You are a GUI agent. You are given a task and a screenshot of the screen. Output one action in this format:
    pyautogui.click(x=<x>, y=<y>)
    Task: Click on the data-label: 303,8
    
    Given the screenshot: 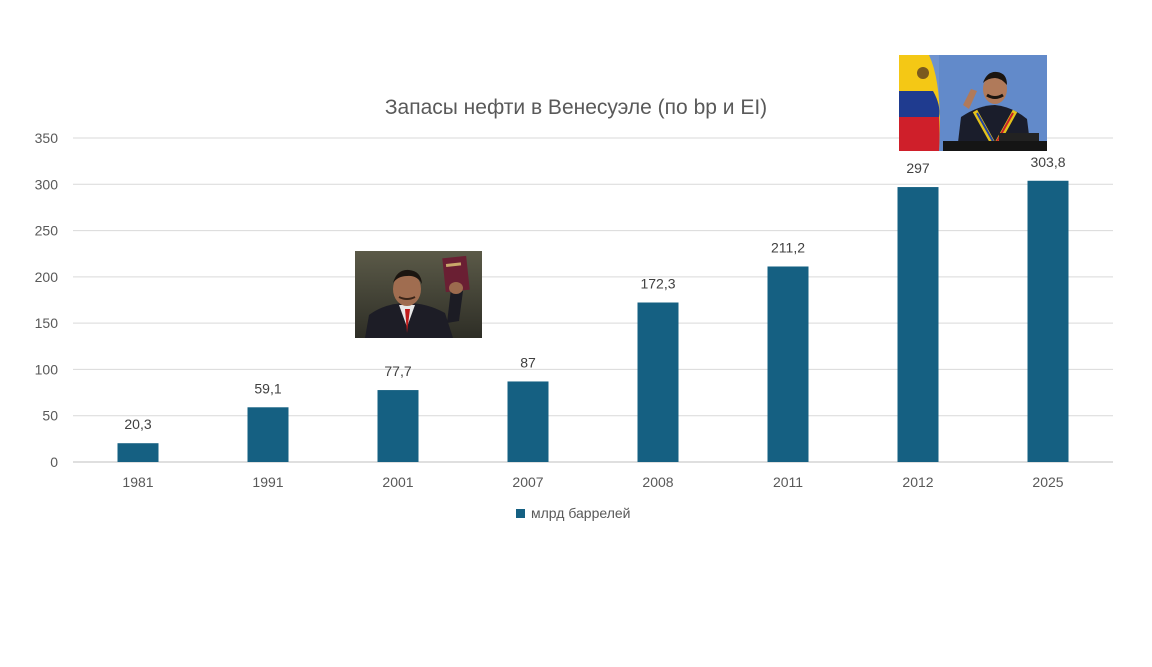 What is the action you would take?
    pyautogui.click(x=1047, y=162)
    